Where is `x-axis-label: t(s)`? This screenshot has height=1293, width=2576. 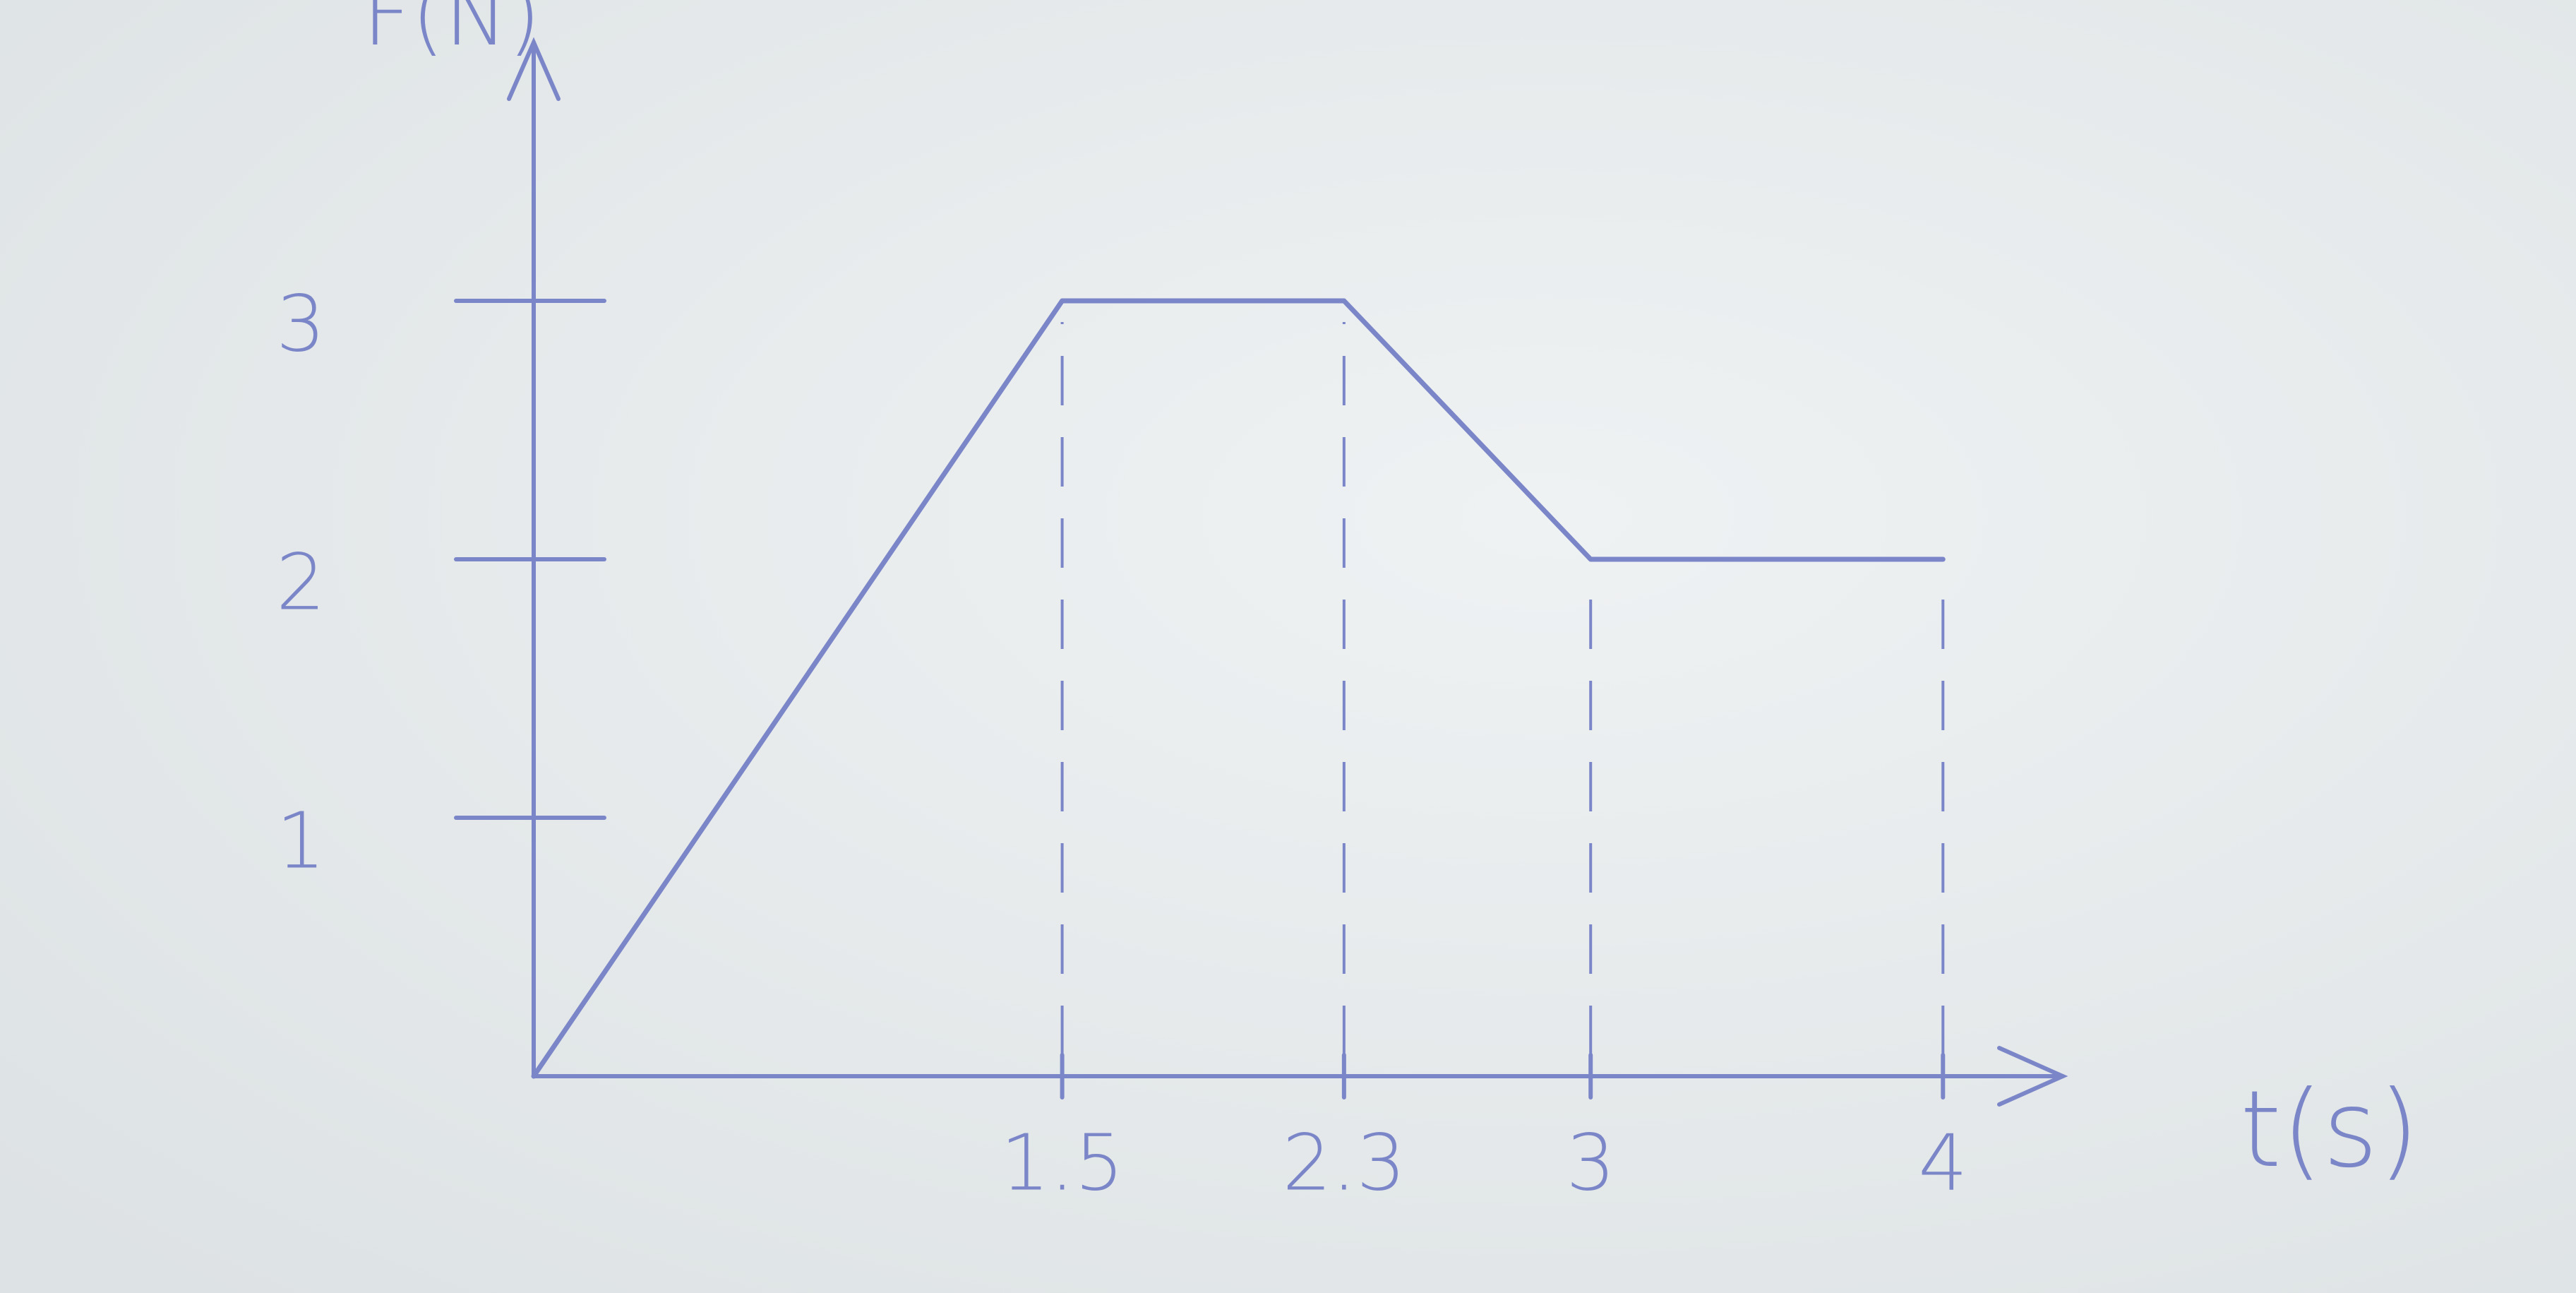
x-axis-label: t(s) is located at coordinates (2329, 1129).